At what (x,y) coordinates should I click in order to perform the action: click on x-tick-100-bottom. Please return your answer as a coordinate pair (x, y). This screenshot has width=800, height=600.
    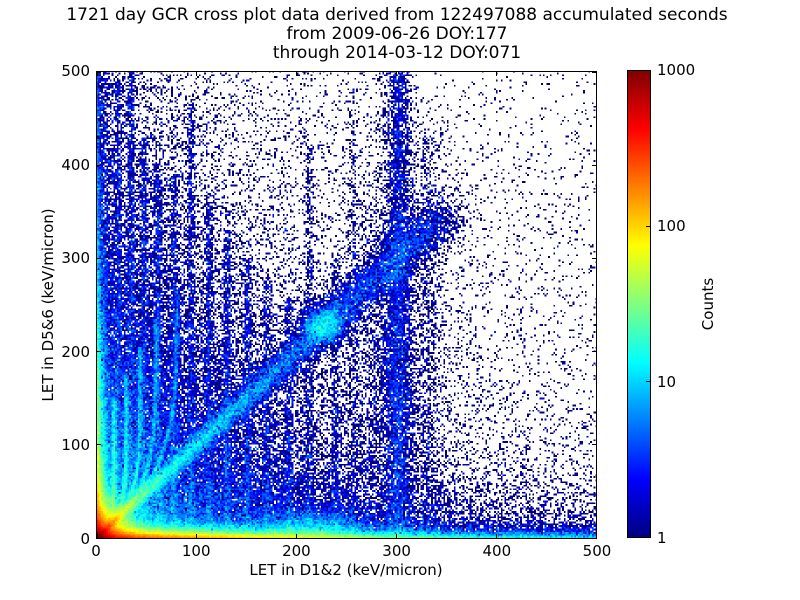
    Looking at the image, I should click on (197, 536).